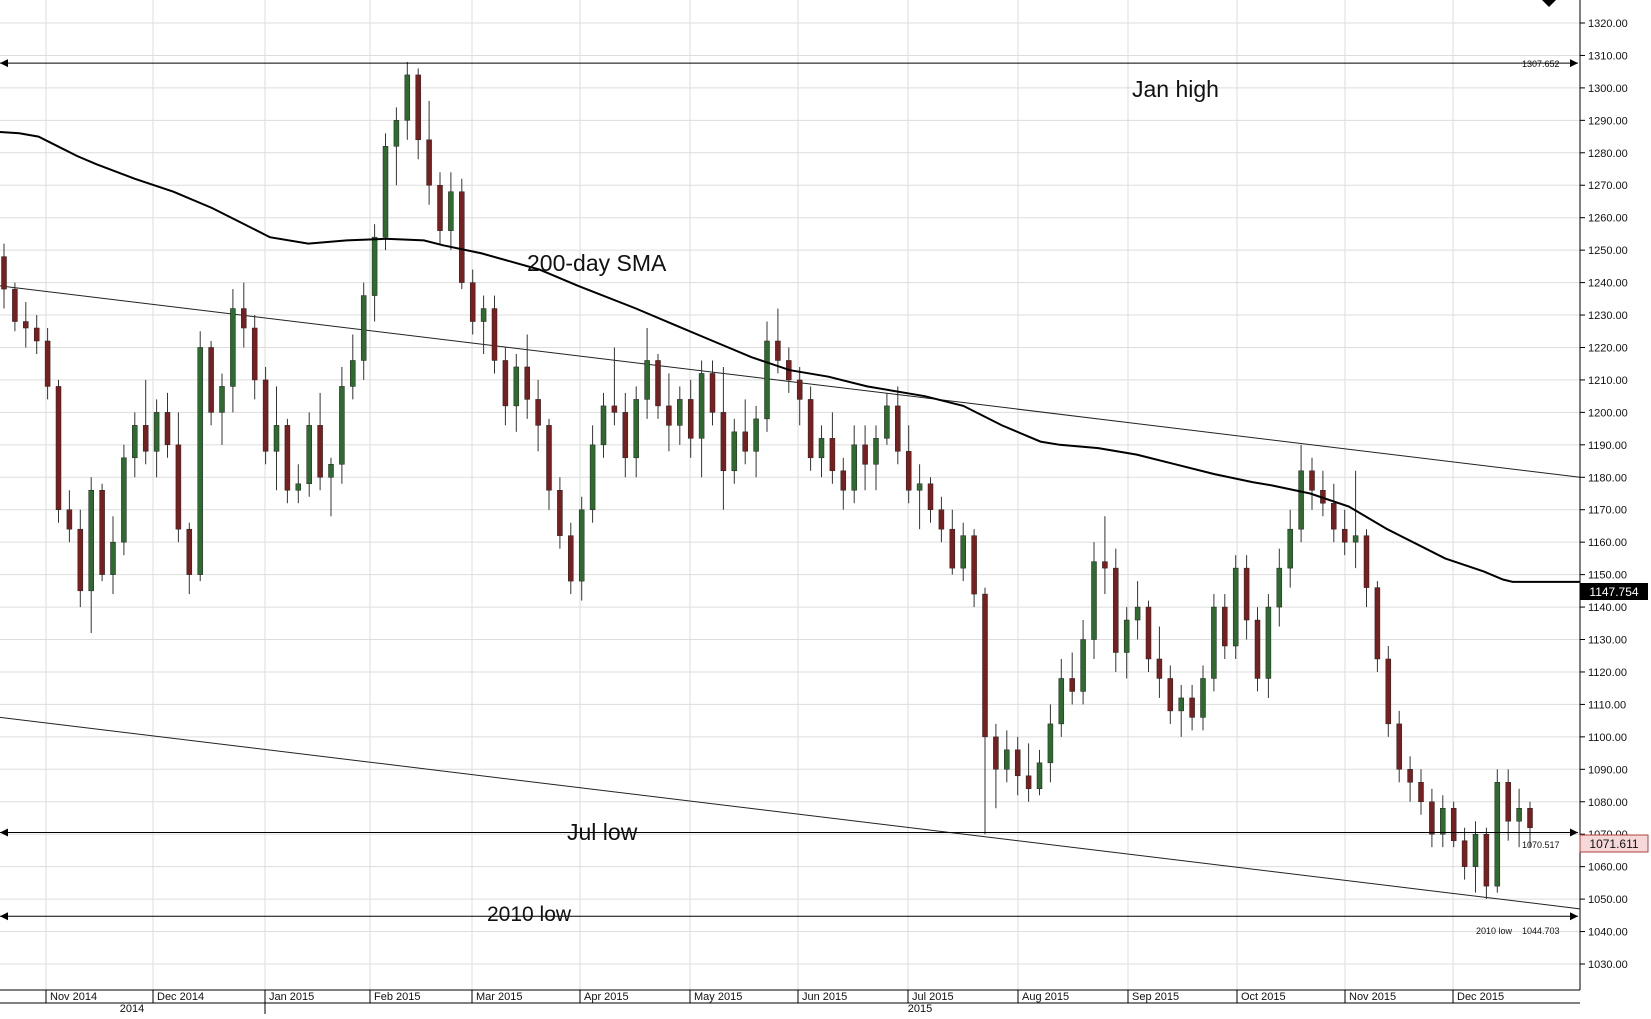 The image size is (1651, 1019). What do you see at coordinates (4, 916) in the screenshot?
I see `2010-low-line-arrow-left` at bounding box center [4, 916].